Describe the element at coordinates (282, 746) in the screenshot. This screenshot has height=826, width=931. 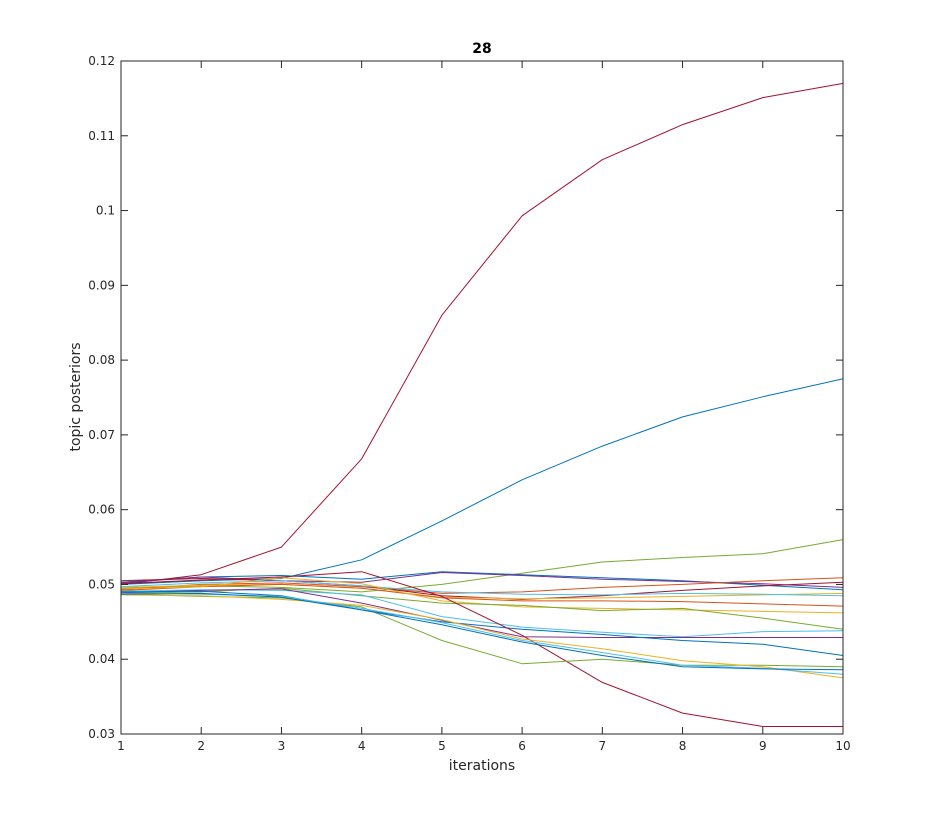
I see `x-tick-label: 3` at that location.